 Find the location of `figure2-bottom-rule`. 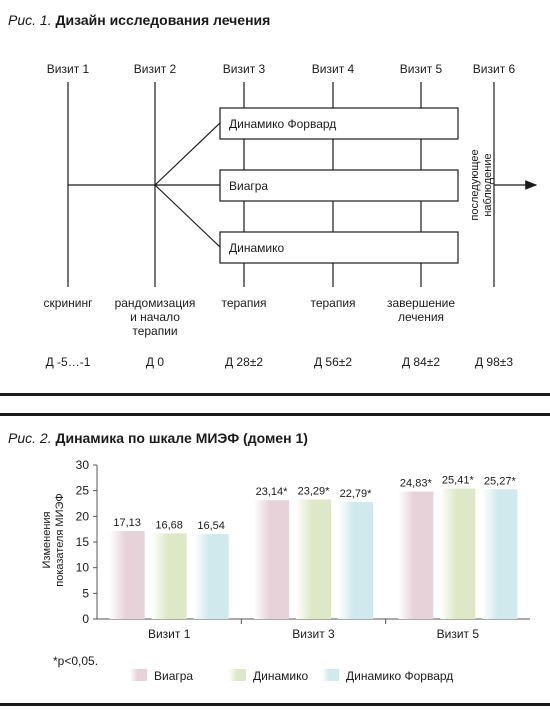

figure2-bottom-rule is located at coordinates (275, 704).